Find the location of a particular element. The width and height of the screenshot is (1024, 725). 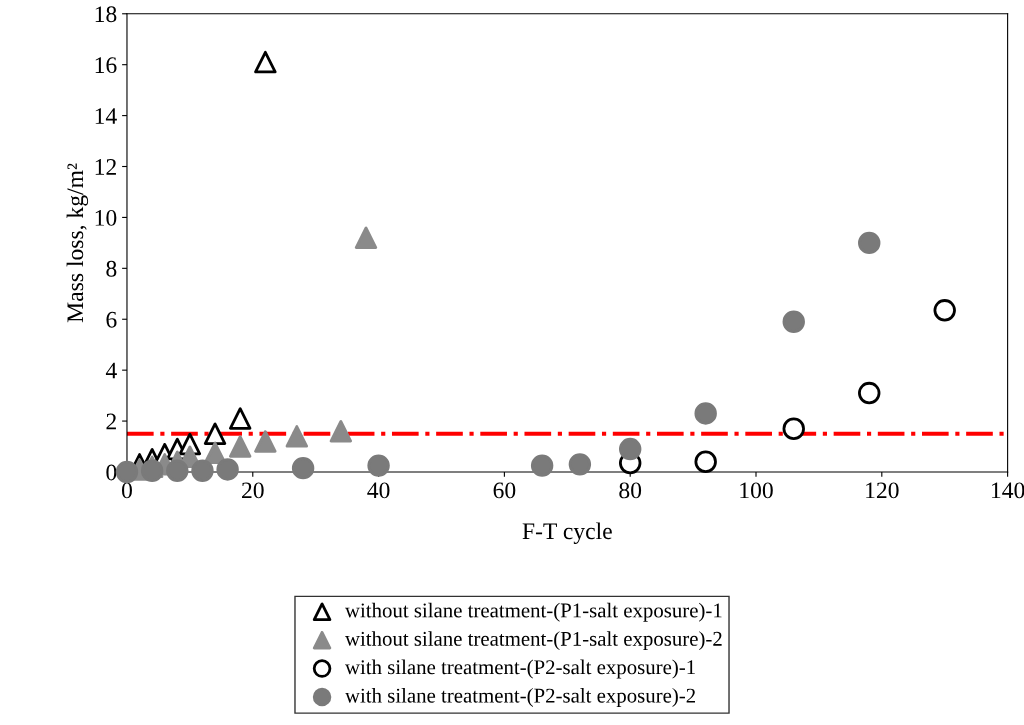

x-tick-label: 40 is located at coordinates (378, 490).